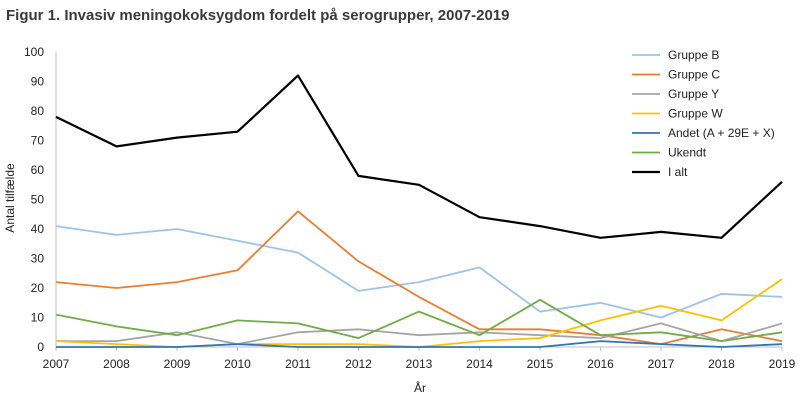 The width and height of the screenshot is (800, 400). What do you see at coordinates (695, 114) in the screenshot?
I see `legend-label: Gruppe W` at bounding box center [695, 114].